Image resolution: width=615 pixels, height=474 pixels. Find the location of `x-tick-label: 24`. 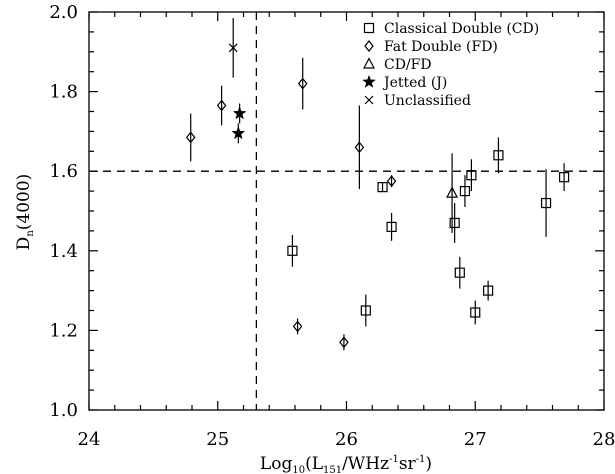

x-tick-label: 24 is located at coordinates (89, 439).